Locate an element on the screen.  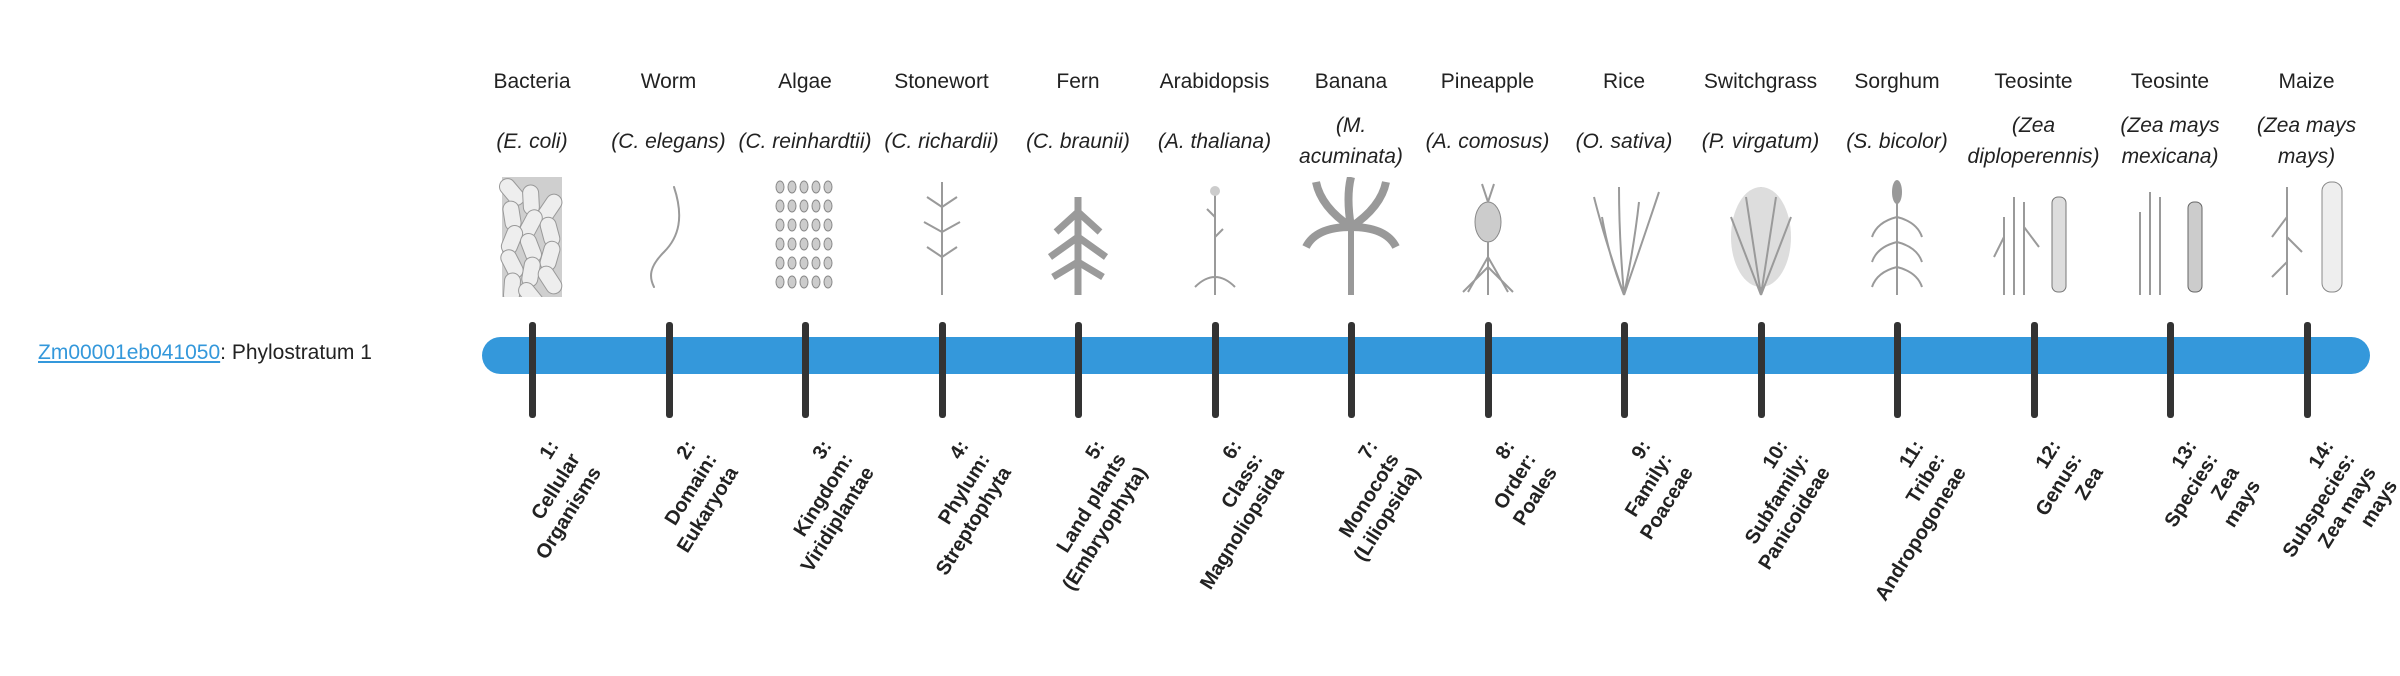
stonewort-icon is located at coordinates (942, 237).